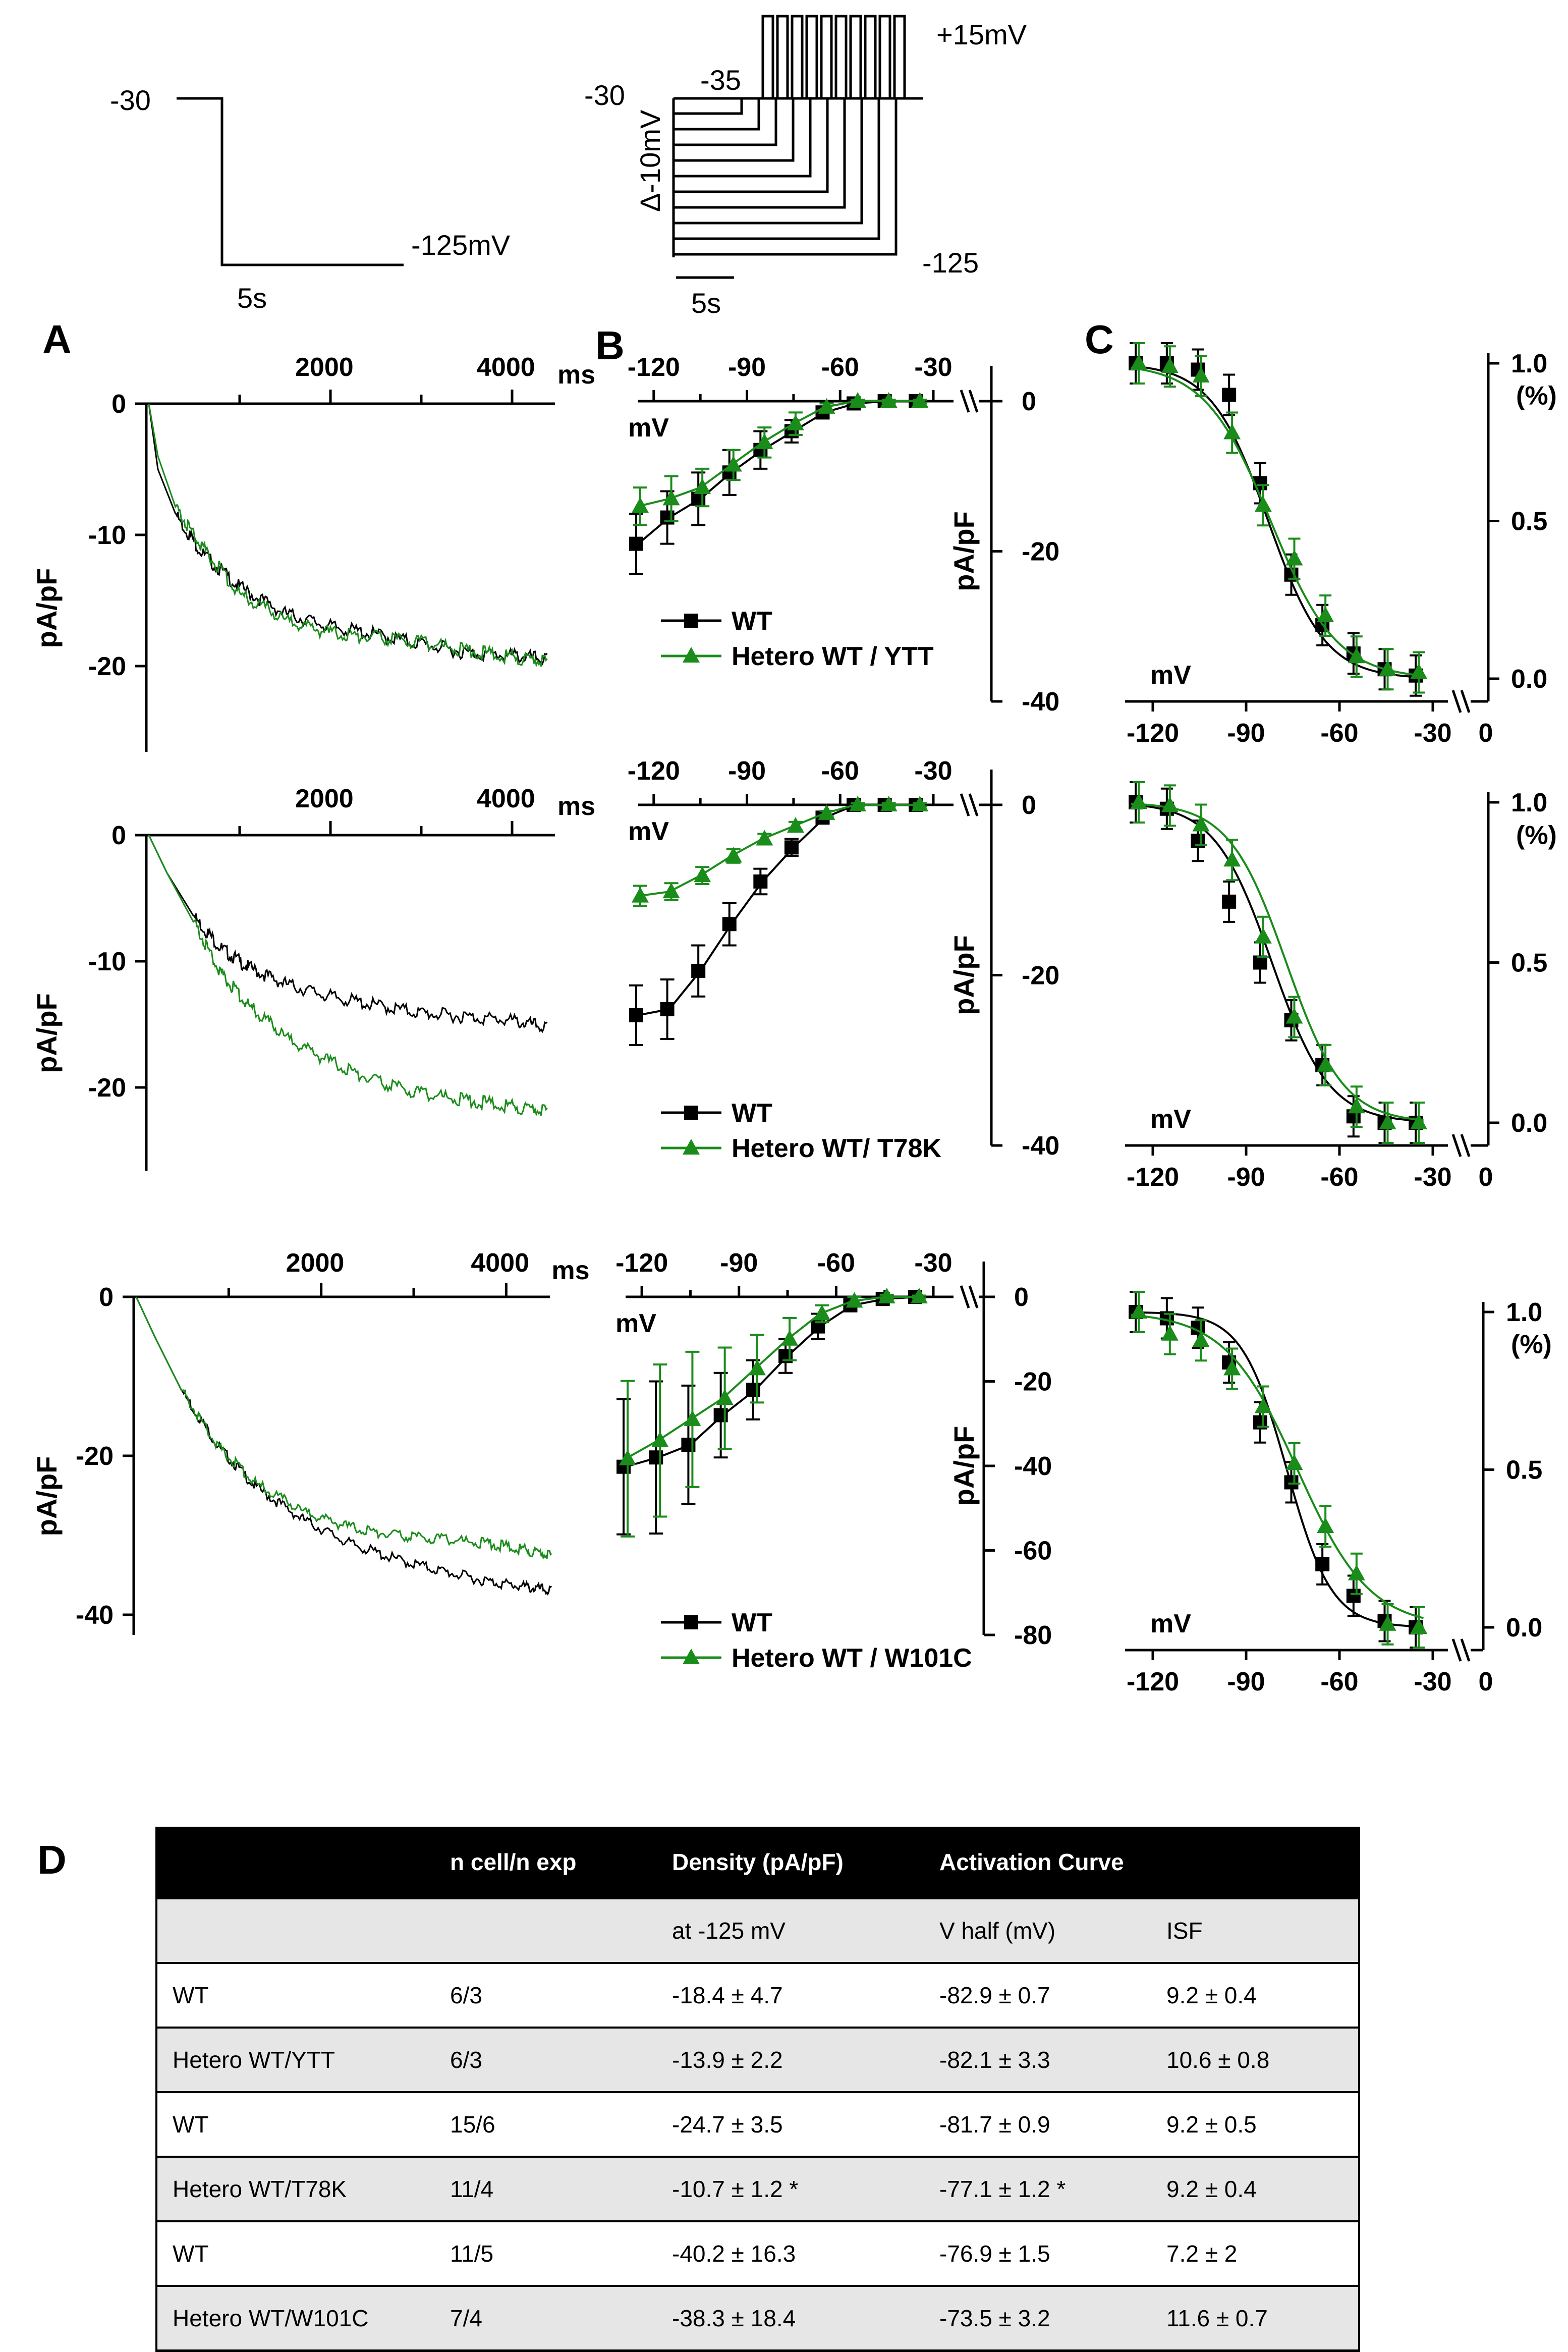 The height and width of the screenshot is (2352, 1568). What do you see at coordinates (252, 298) in the screenshot?
I see `protocol-left-time-label: 5s` at bounding box center [252, 298].